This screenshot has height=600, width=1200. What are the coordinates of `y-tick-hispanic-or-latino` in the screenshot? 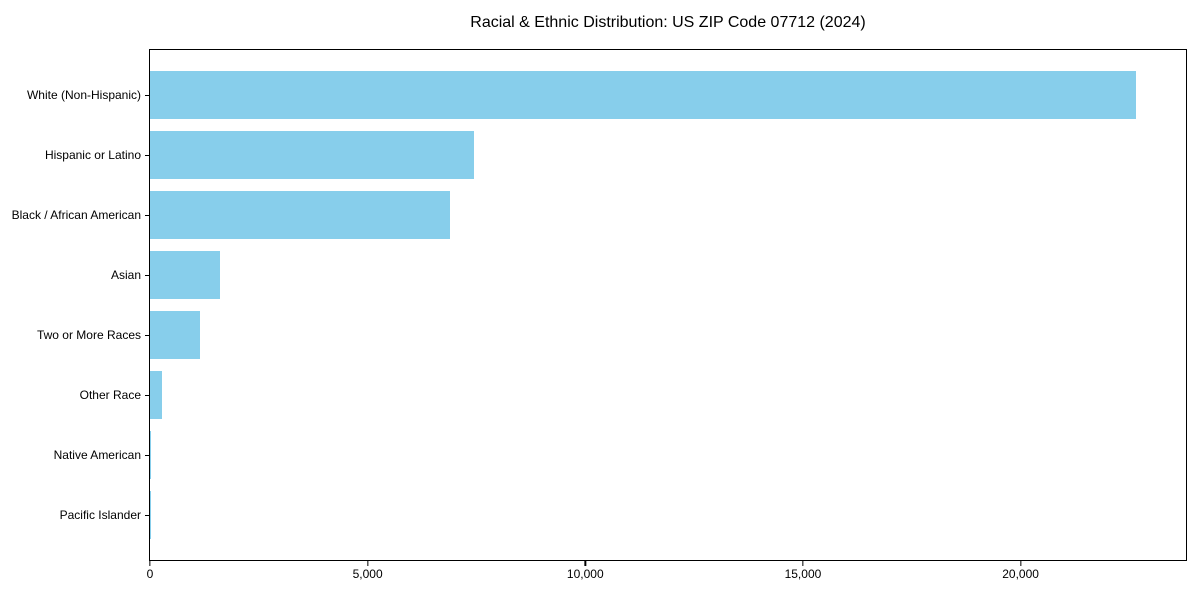 It's located at (147, 156).